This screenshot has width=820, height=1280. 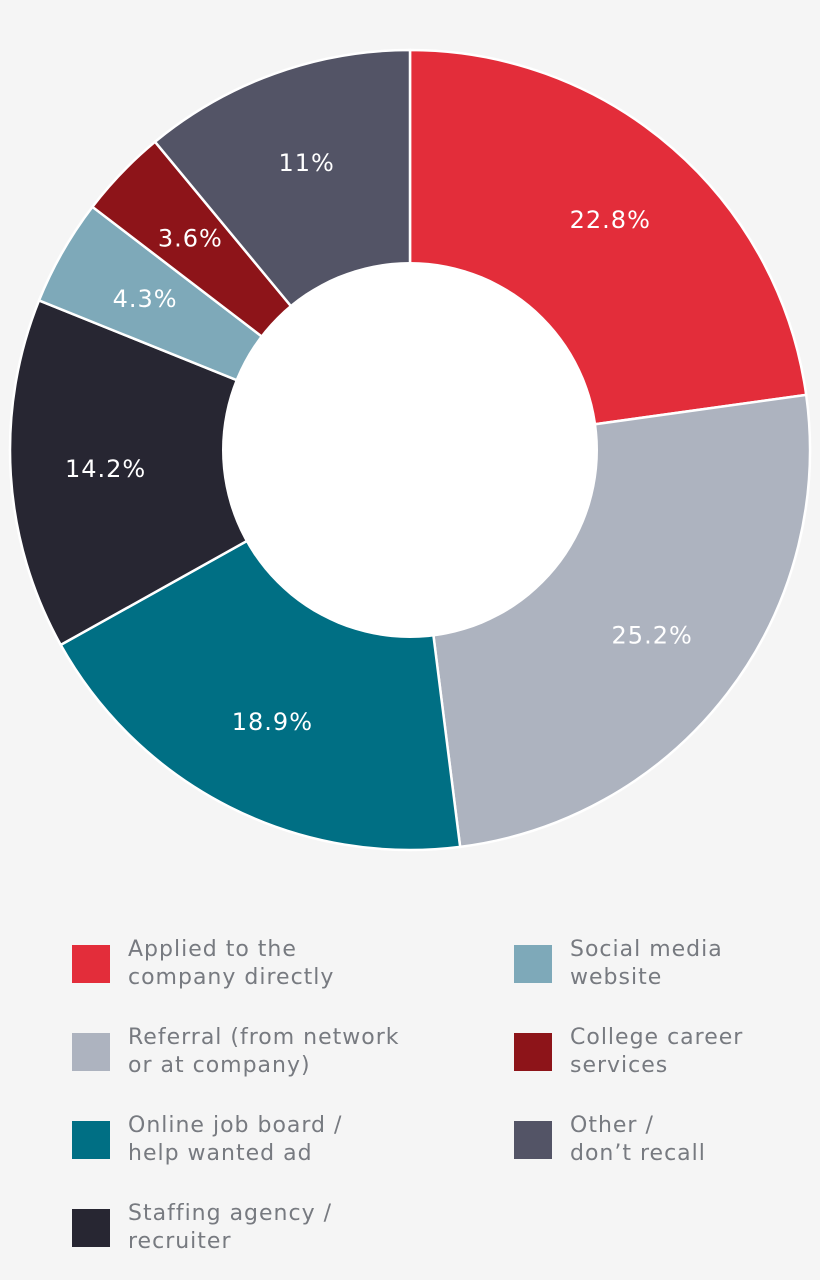 I want to click on legend-label-line: Staffing agency /, so click(x=230, y=1213).